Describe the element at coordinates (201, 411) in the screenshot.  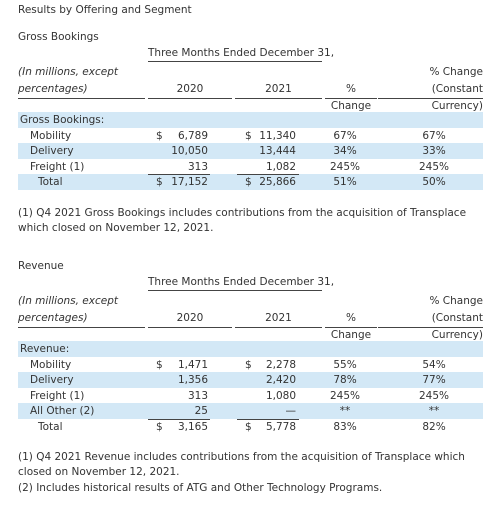
I see `table-cell: 25` at that location.